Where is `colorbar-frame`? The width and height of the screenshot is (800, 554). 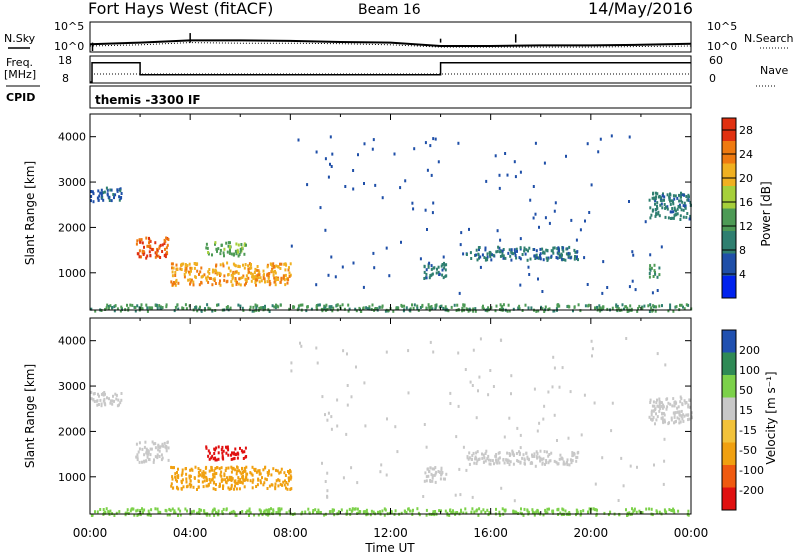 colorbar-frame is located at coordinates (729, 420).